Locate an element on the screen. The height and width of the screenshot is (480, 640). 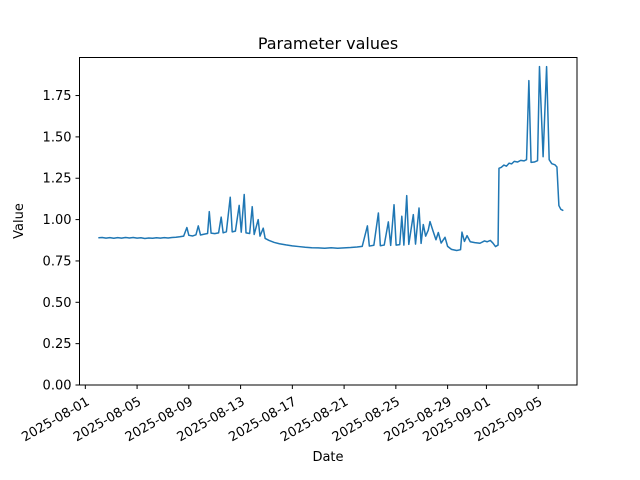
y-tick-label: 0.25 is located at coordinates (57, 344).